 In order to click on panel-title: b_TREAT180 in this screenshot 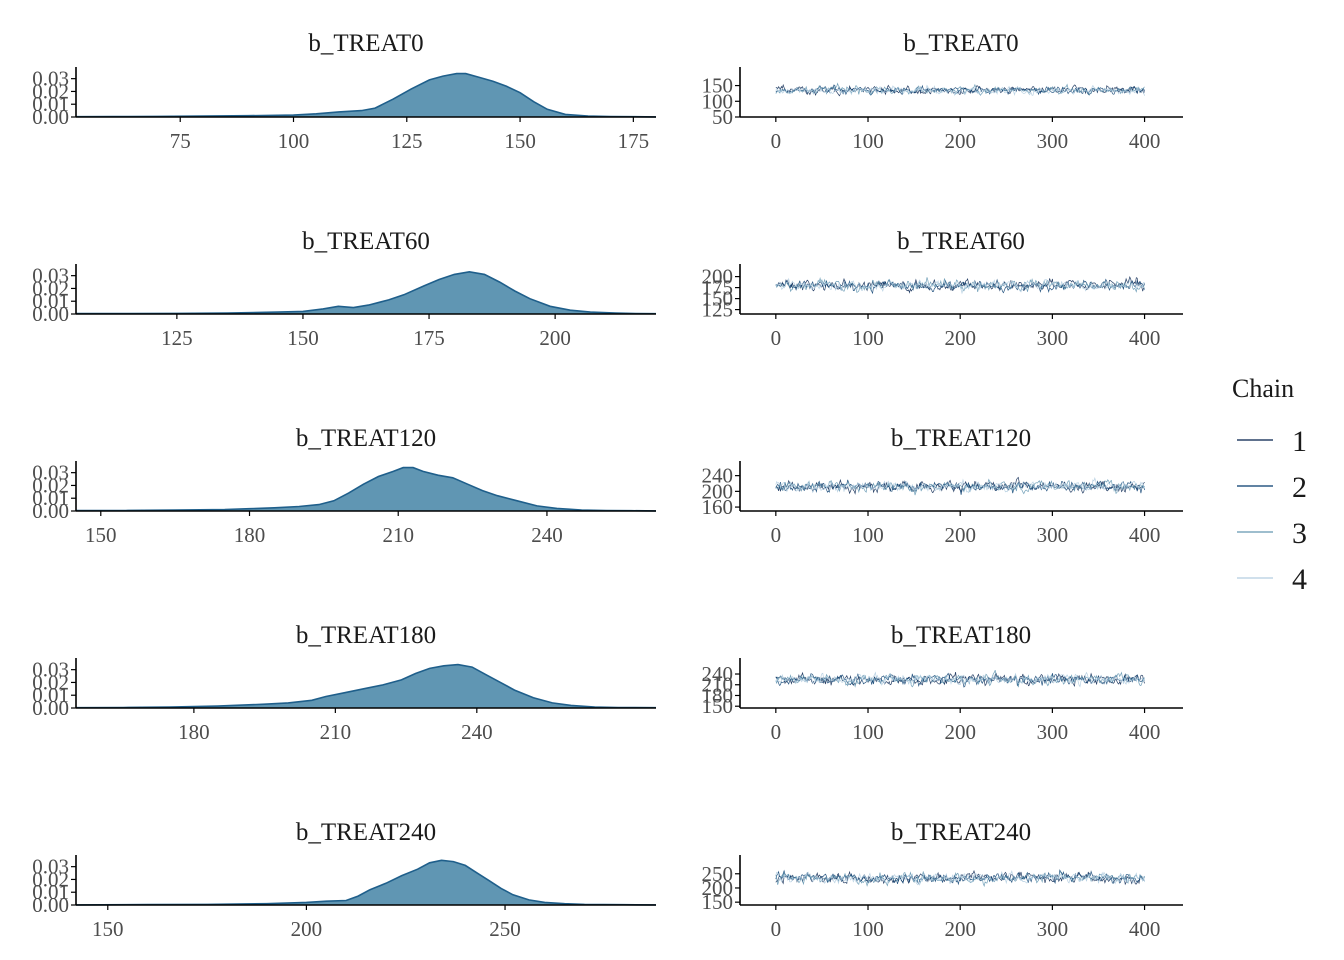, I will do `click(961, 635)`.